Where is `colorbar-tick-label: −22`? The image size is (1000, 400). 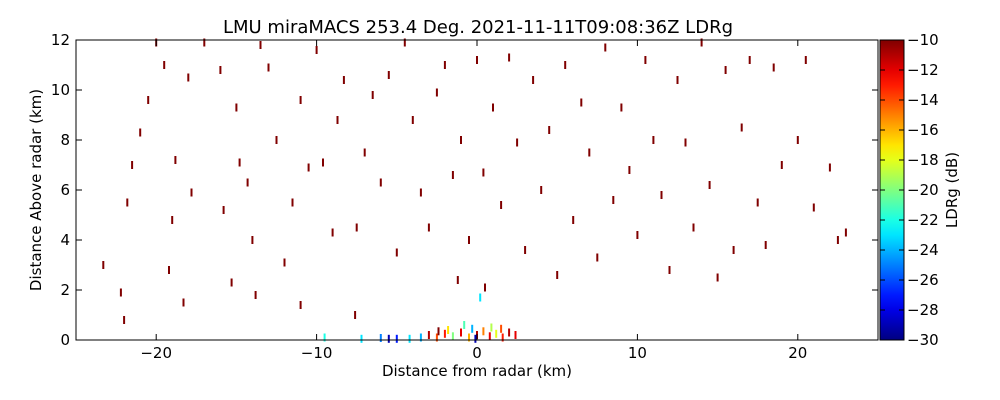 colorbar-tick-label: −22 is located at coordinates (923, 220).